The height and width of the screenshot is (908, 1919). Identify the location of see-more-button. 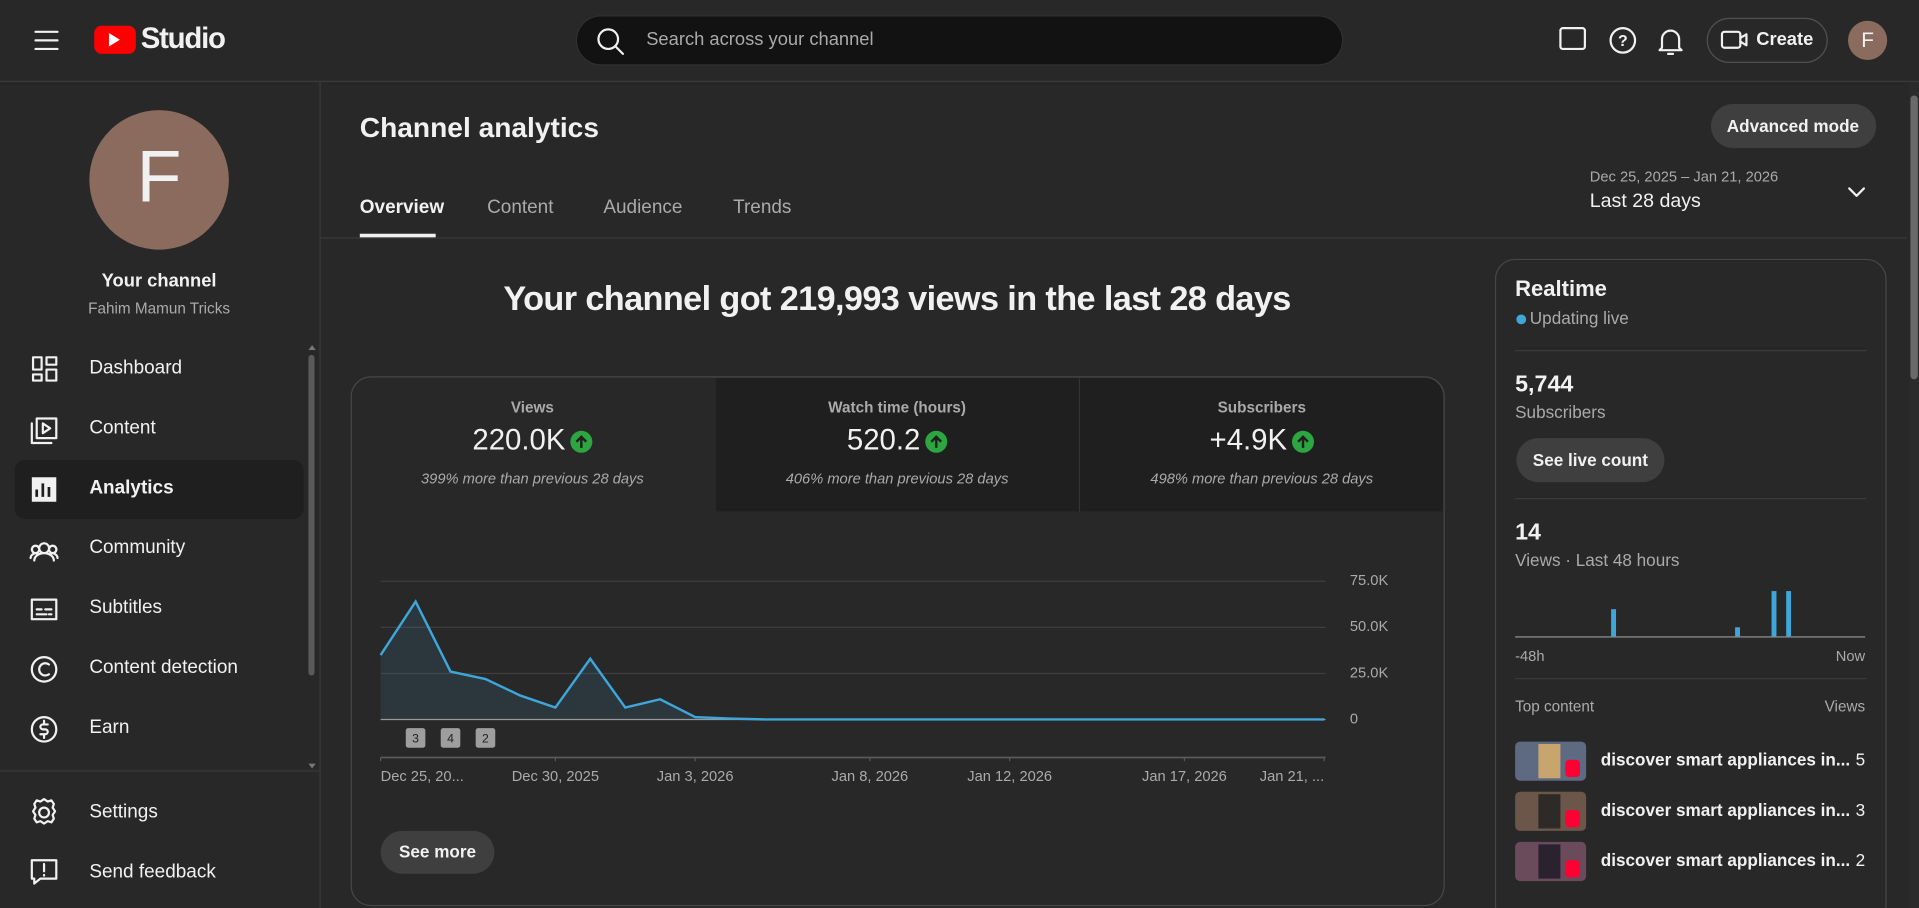
(437, 852).